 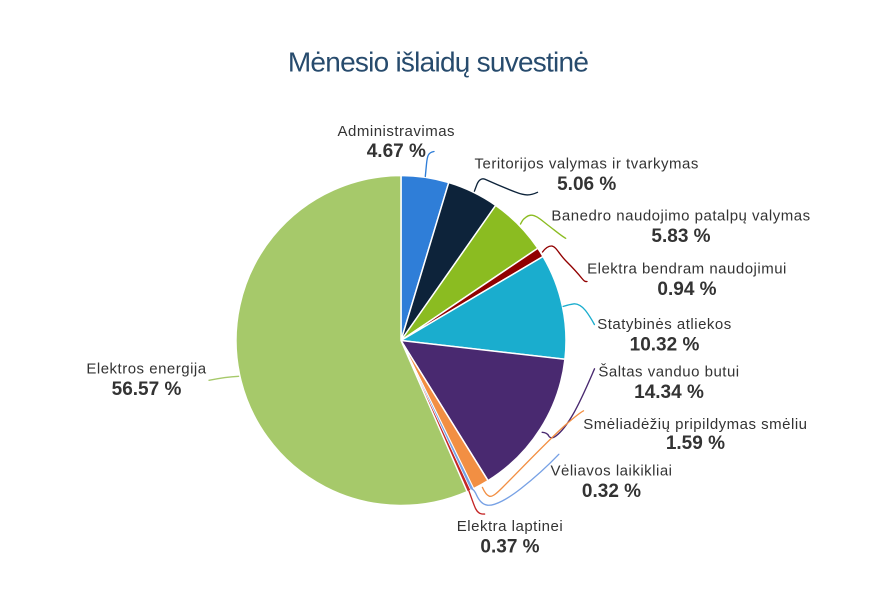 What do you see at coordinates (438, 62) in the screenshot?
I see `svg-text: Mėnesio išlaidų suvestinė` at bounding box center [438, 62].